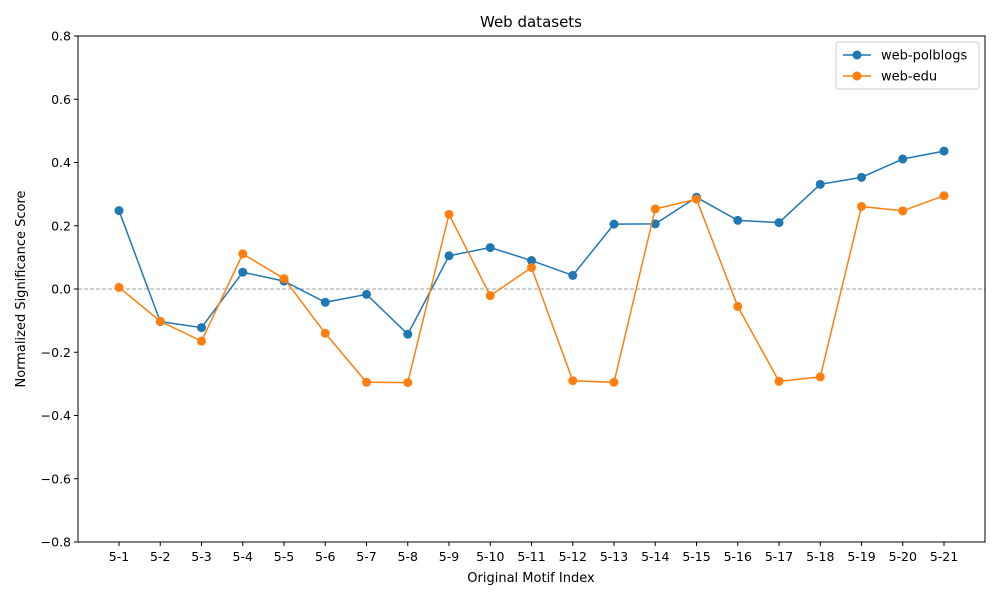 The width and height of the screenshot is (1000, 600). What do you see at coordinates (284, 556) in the screenshot?
I see `x-tick-label: 5-5` at bounding box center [284, 556].